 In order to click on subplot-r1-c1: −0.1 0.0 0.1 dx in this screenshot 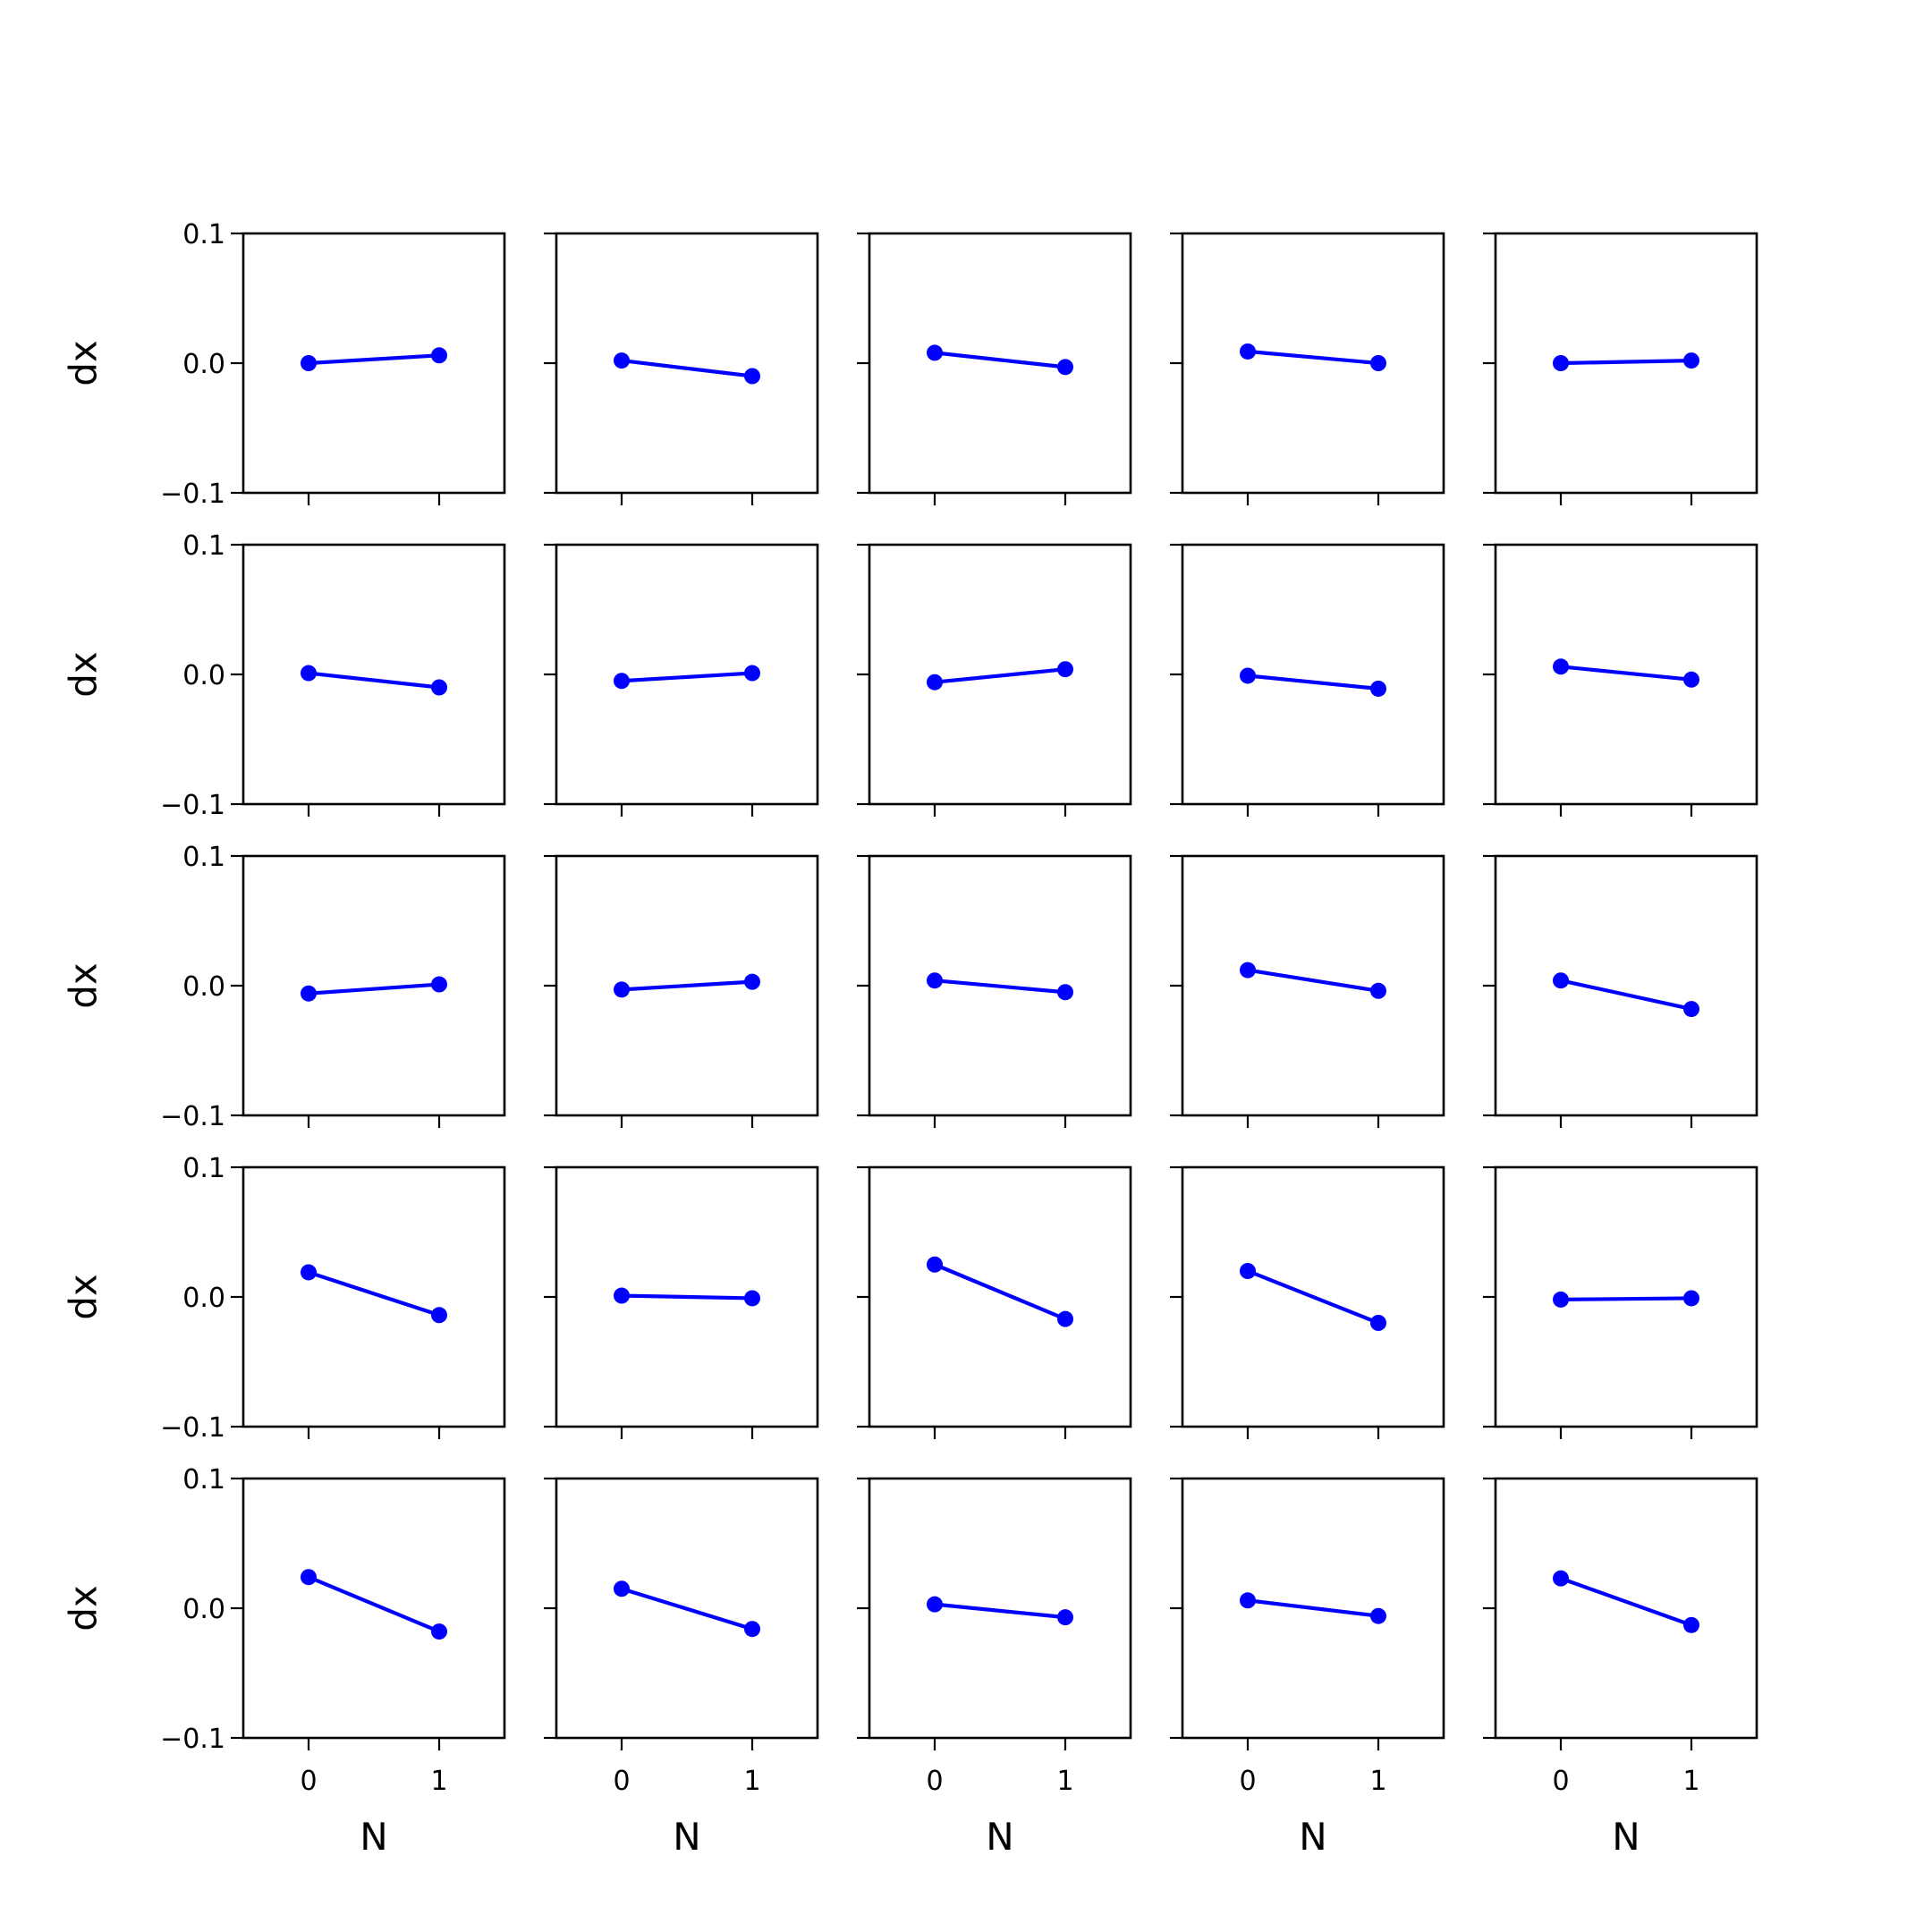, I will do `click(284, 364)`.